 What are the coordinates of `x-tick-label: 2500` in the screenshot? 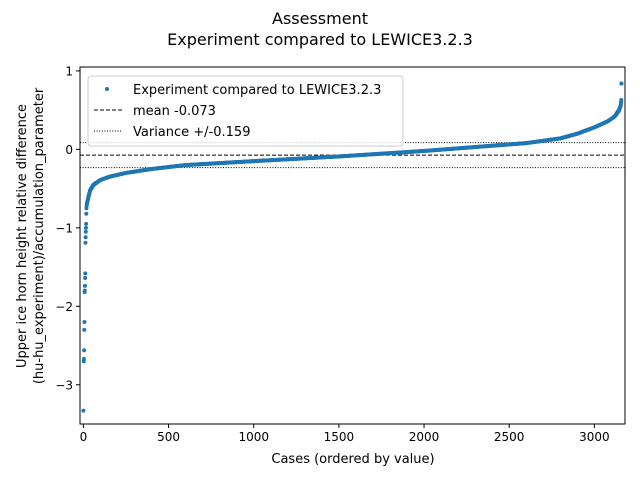 It's located at (509, 437).